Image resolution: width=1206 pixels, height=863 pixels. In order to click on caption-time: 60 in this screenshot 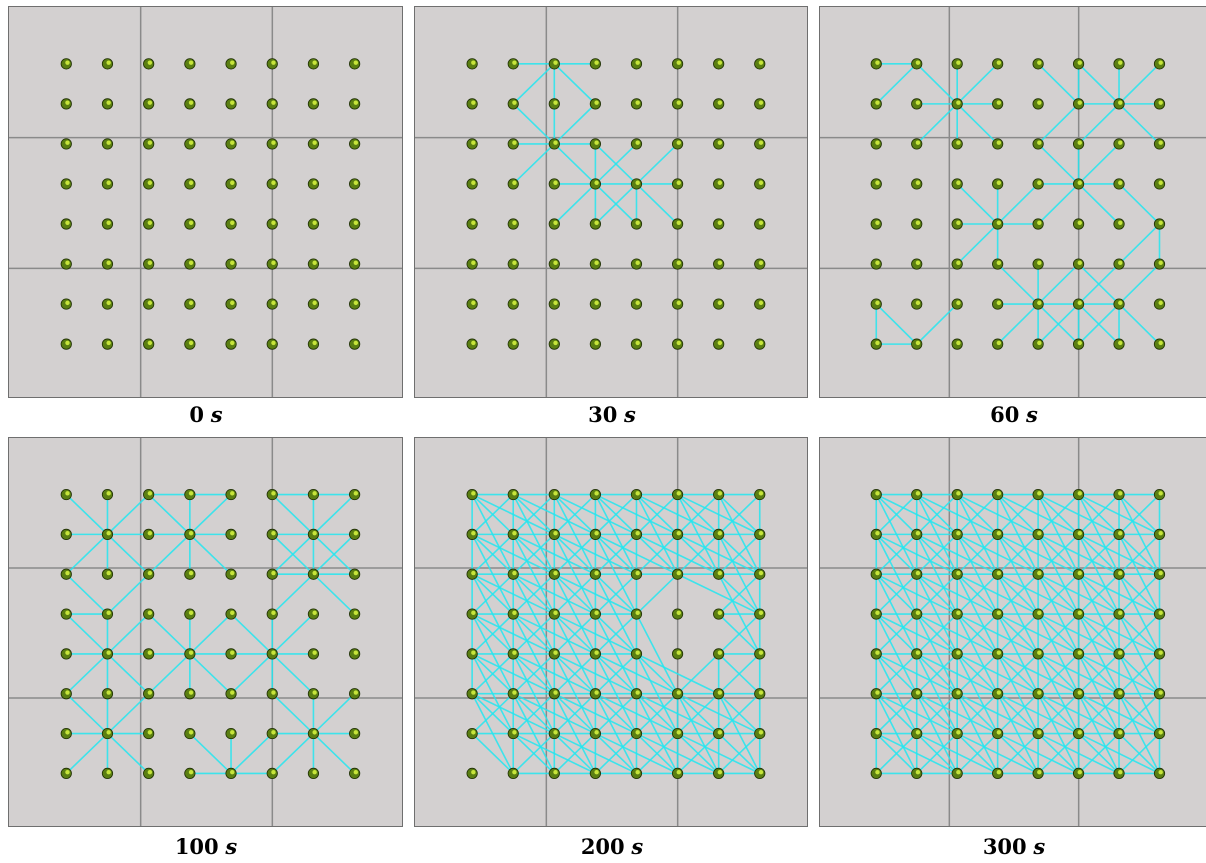, I will do `click(1005, 414)`.